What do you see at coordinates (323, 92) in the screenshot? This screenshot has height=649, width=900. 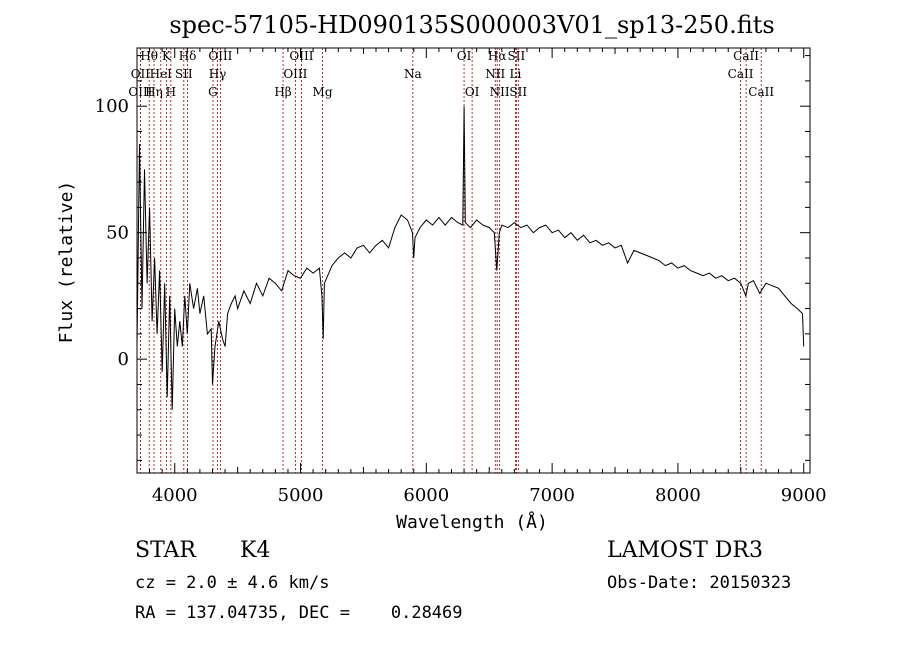 I see `line-marker-label: Mg` at bounding box center [323, 92].